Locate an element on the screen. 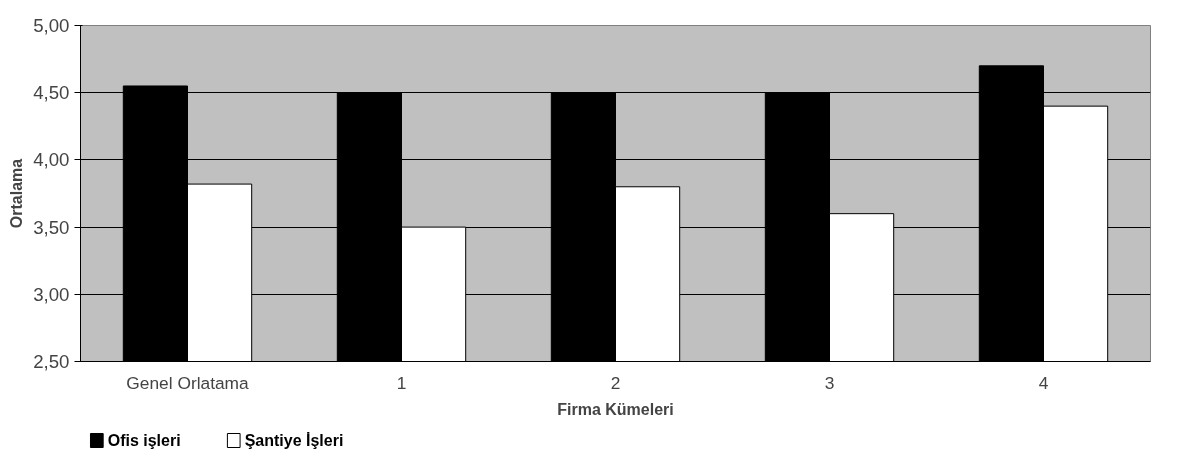 Image resolution: width=1198 pixels, height=472 pixels. x-tick-label: Genel Orlatama is located at coordinates (188, 382).